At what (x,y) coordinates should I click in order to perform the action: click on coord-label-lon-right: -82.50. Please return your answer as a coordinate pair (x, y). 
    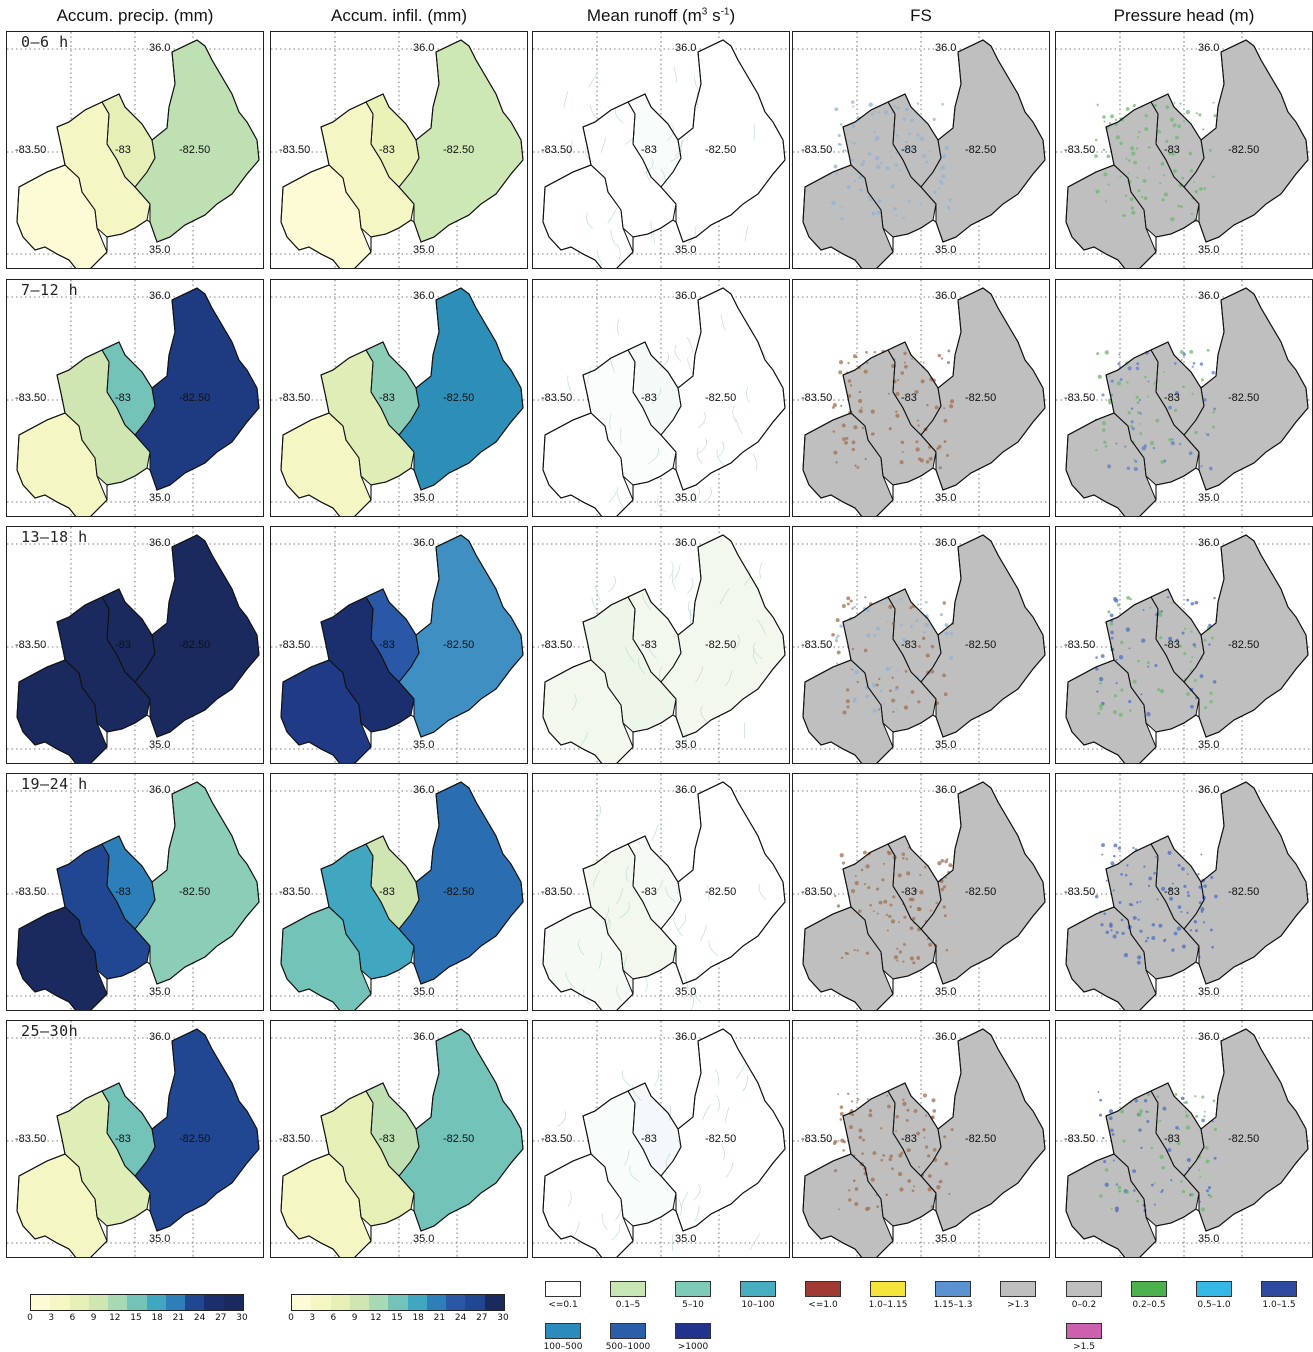
    Looking at the image, I should click on (458, 892).